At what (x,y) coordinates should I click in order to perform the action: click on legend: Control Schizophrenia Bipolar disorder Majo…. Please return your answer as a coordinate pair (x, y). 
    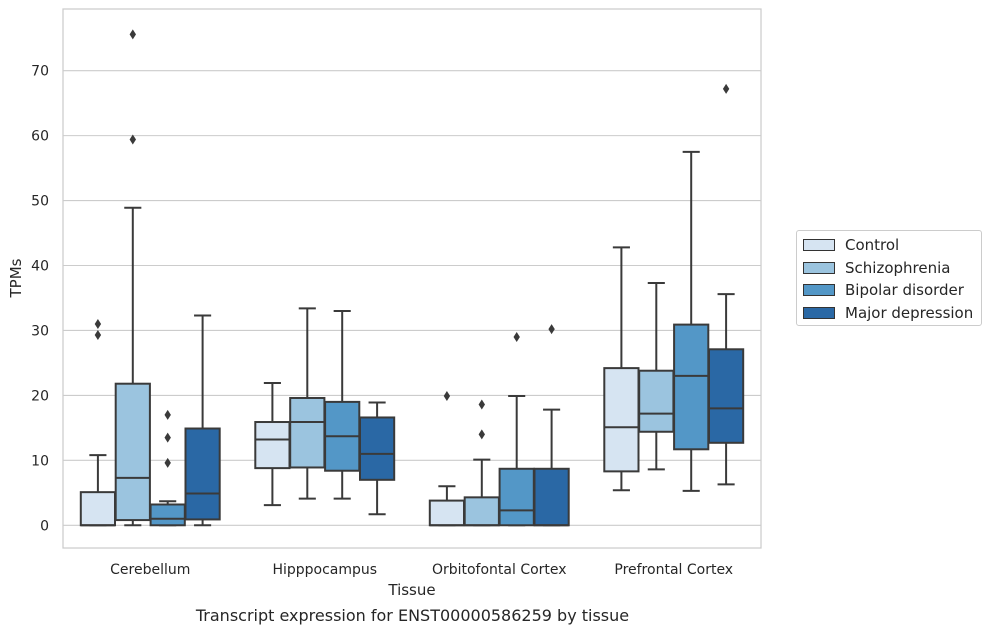
    Looking at the image, I should click on (889, 278).